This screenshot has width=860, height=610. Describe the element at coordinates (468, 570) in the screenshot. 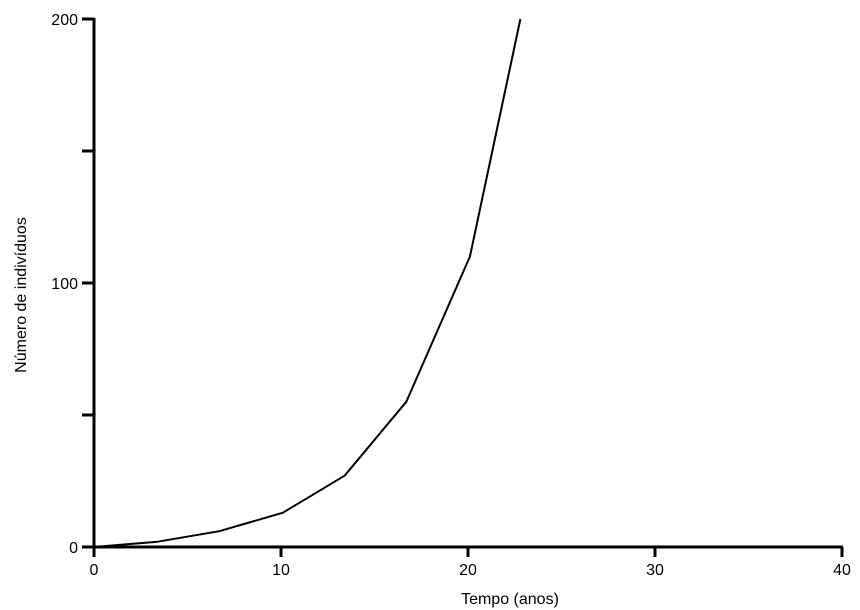

I see `x-tick-label: 20` at that location.